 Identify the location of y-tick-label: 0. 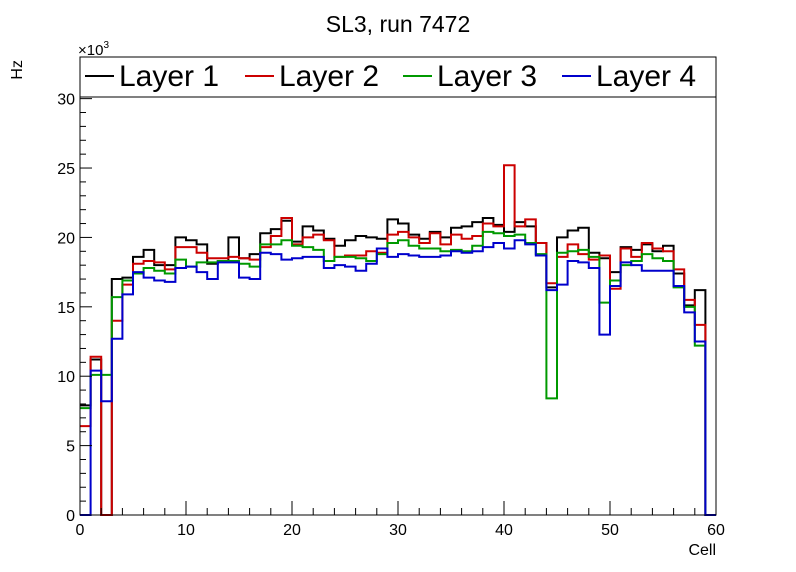
(70, 516).